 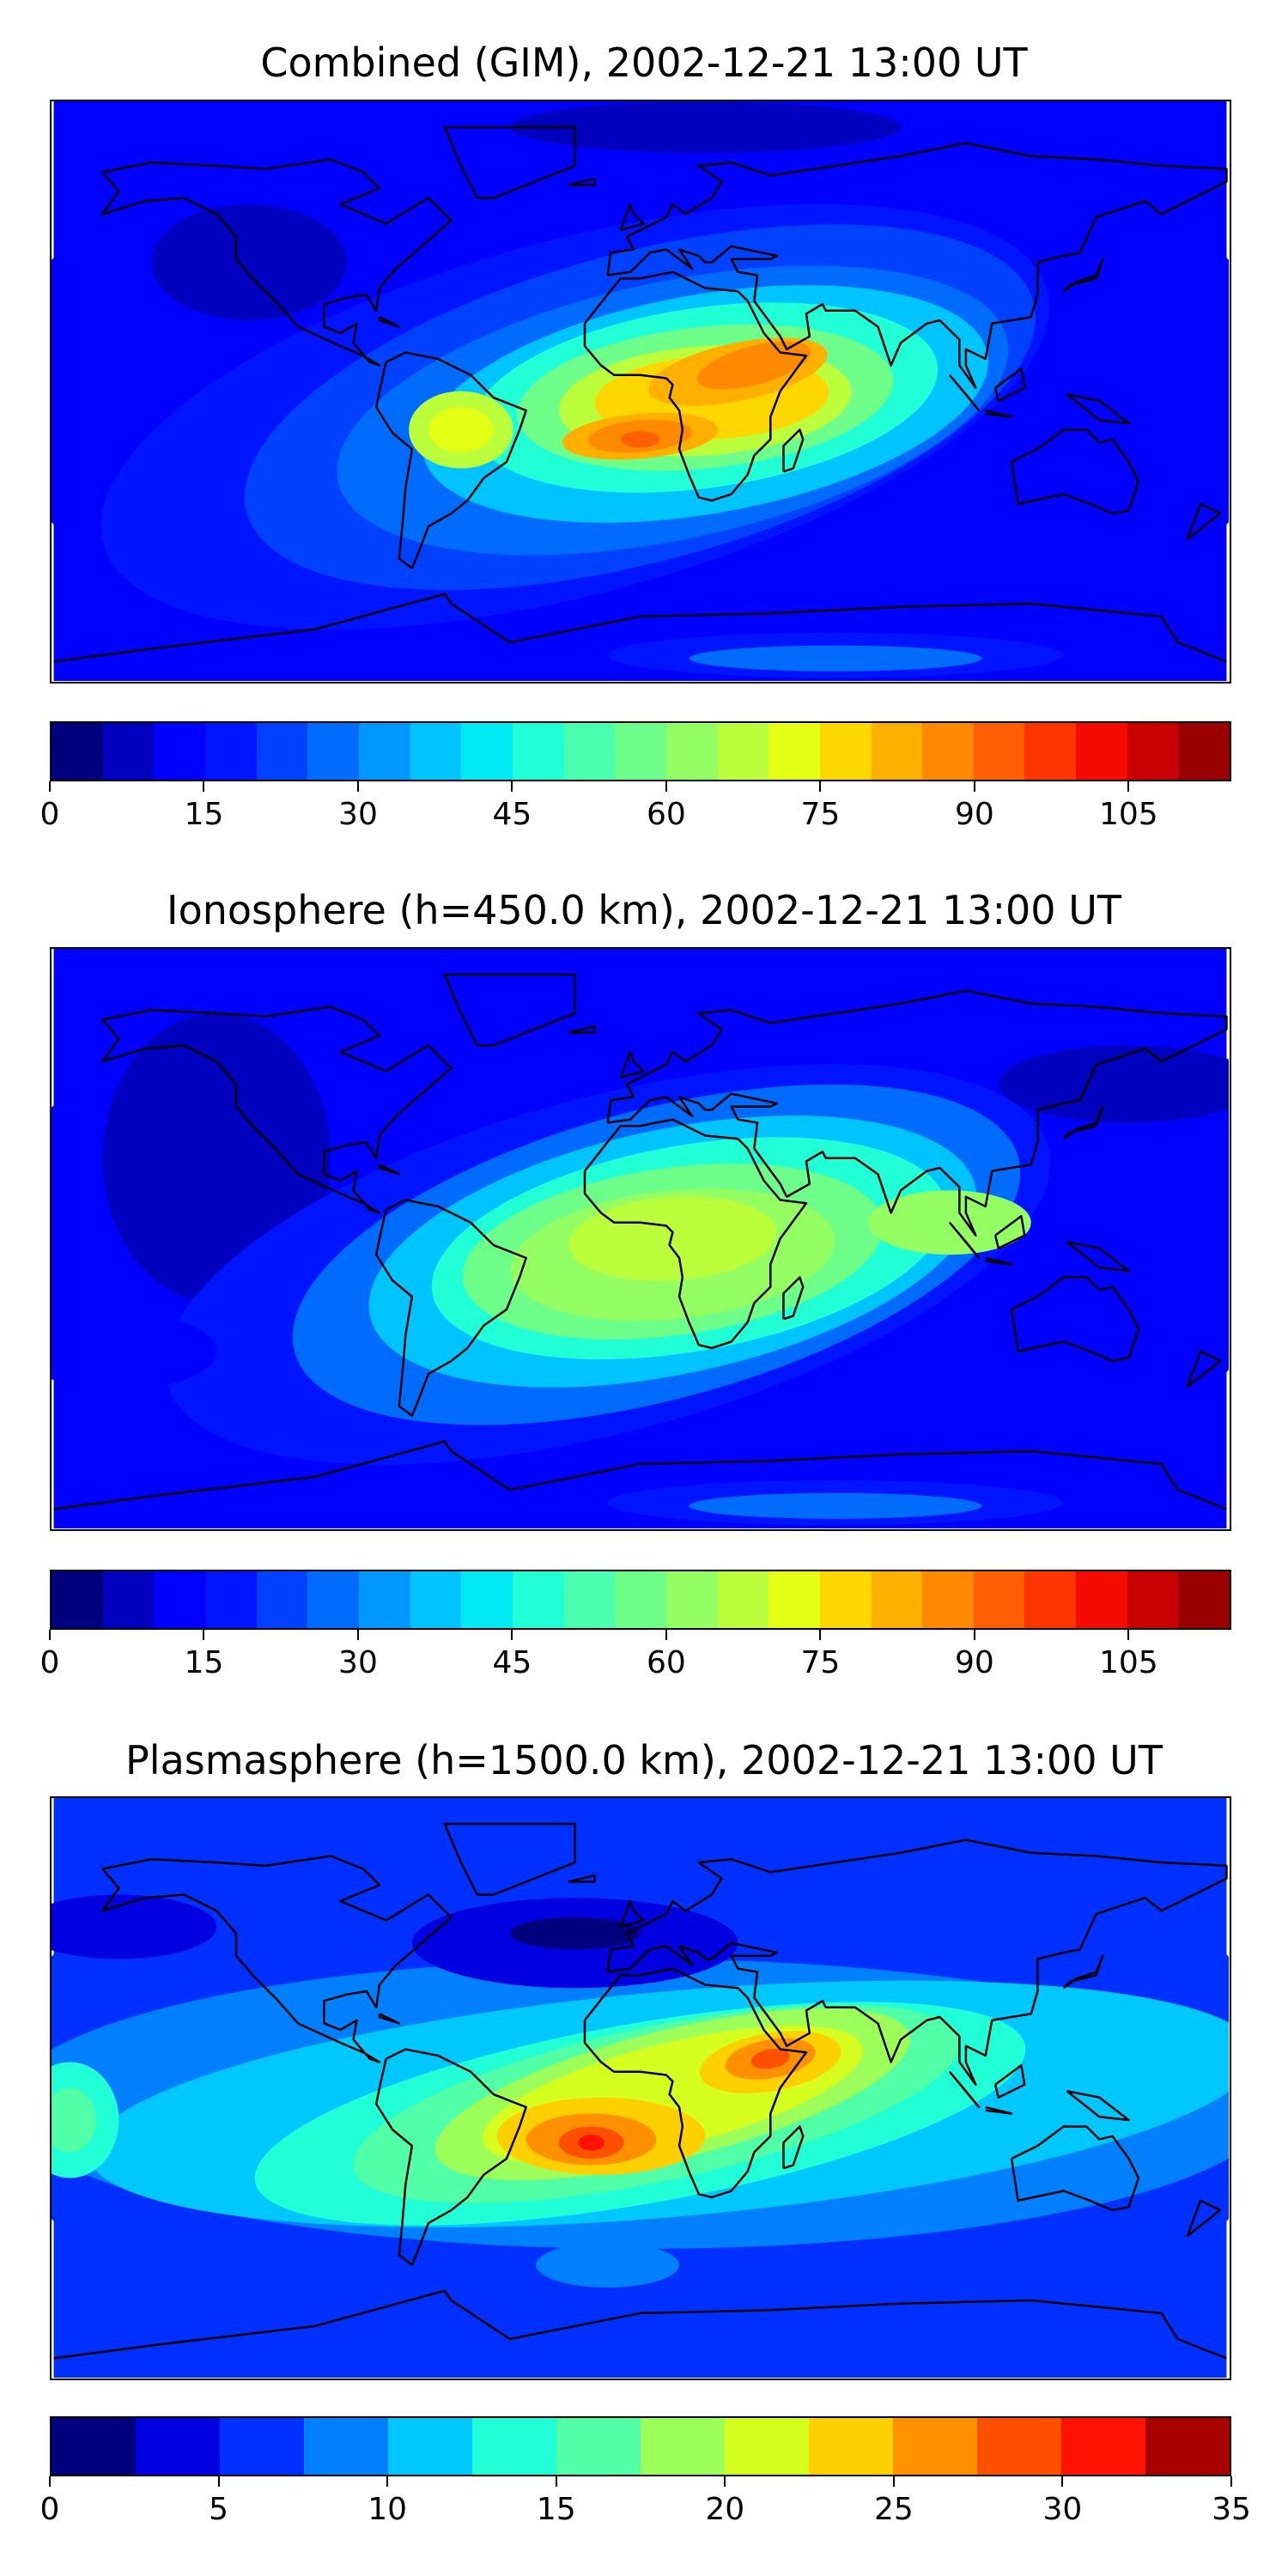 I want to click on panel-3-colorbar, so click(x=640, y=2446).